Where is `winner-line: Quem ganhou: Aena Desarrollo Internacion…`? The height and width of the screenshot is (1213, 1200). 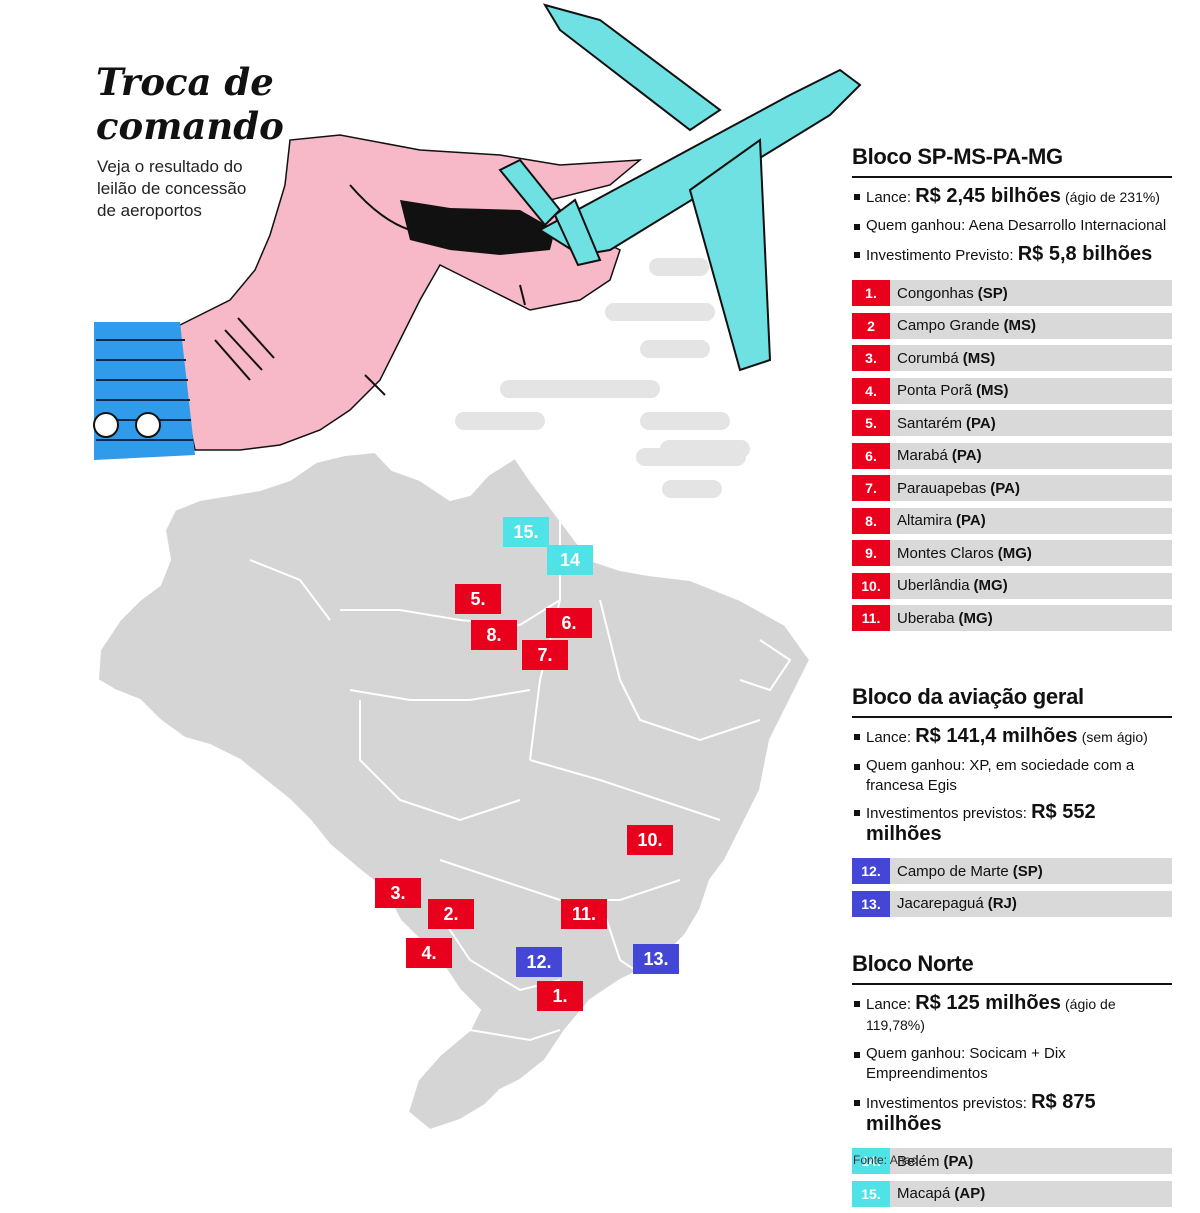 winner-line: Quem ganhou: Aena Desarrollo Internacion… is located at coordinates (1012, 226).